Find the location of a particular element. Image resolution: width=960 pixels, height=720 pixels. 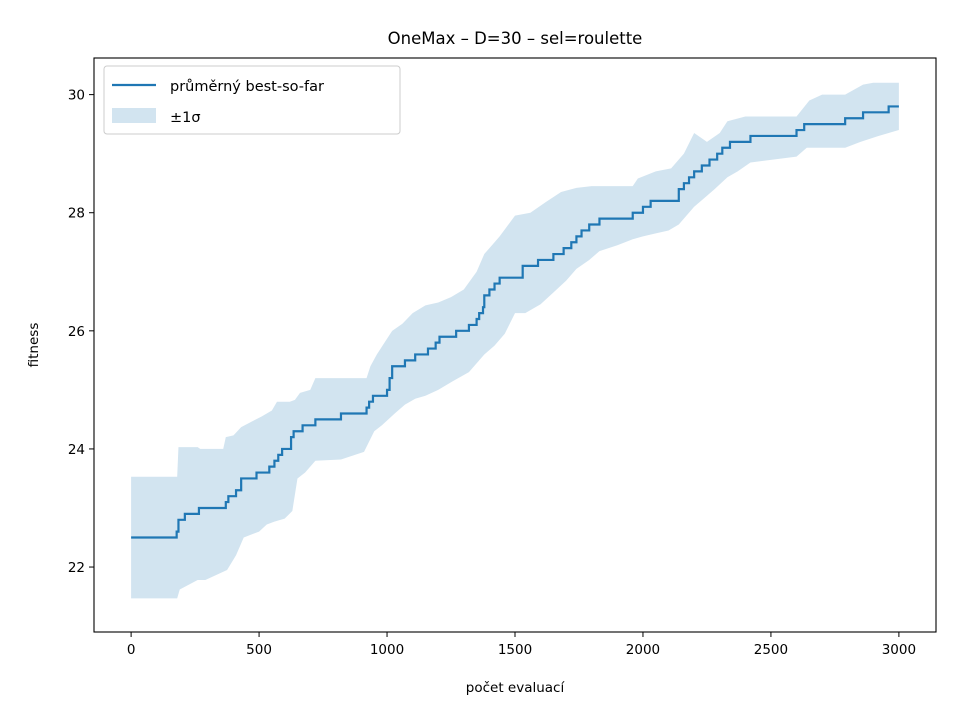

x-tick-label: 1000 is located at coordinates (387, 650).